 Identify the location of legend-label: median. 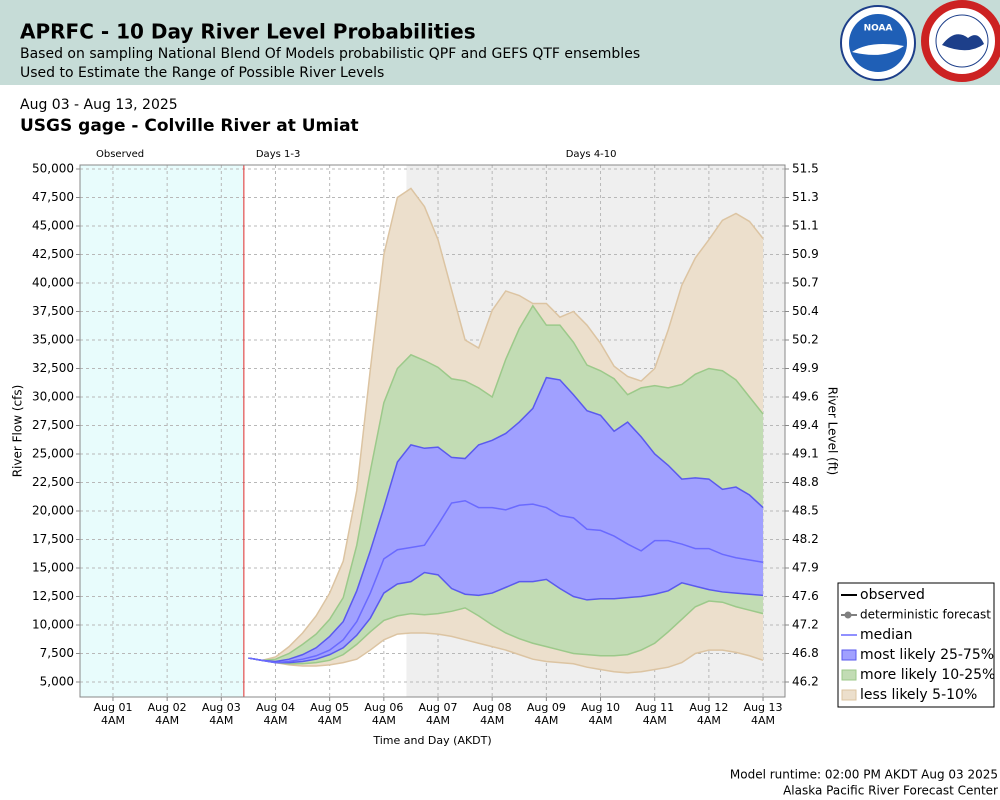
(886, 635).